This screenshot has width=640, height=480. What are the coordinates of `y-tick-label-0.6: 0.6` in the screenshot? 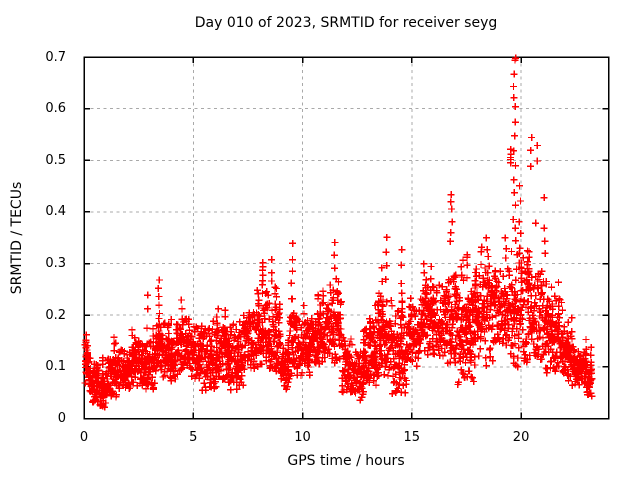 It's located at (55, 109).